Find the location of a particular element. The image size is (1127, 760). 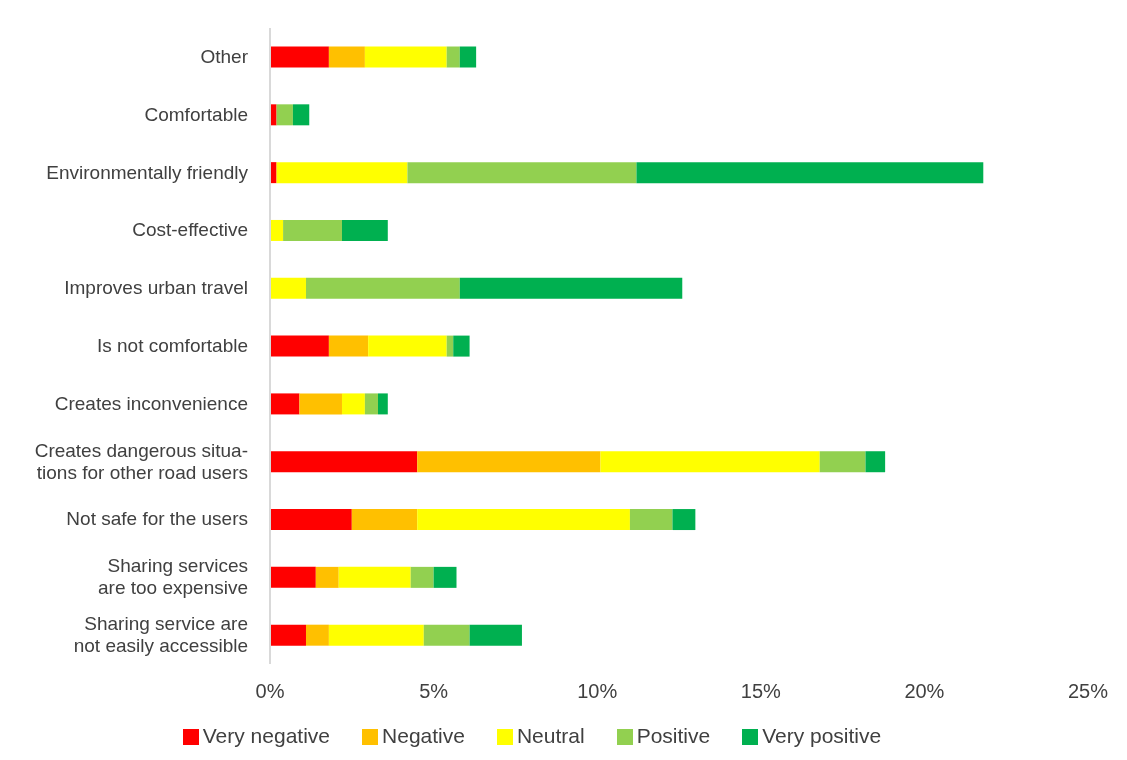

y-tick-label: Creates dangerous situa- tions for other road users is located at coordinates (141, 461).